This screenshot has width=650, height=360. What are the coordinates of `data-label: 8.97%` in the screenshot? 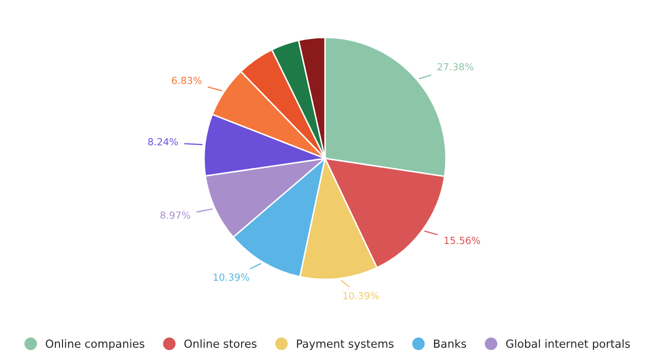 It's located at (175, 215).